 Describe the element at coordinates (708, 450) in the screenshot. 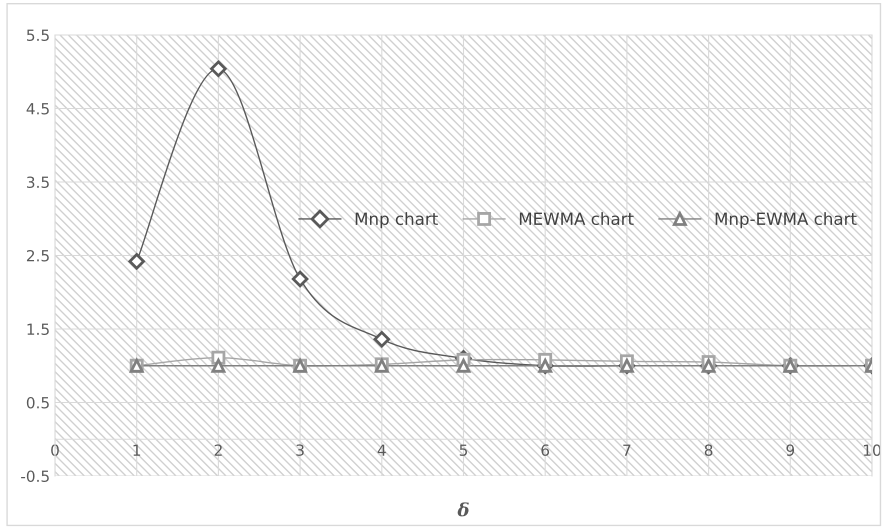

I see `x-tick-label: 8` at that location.